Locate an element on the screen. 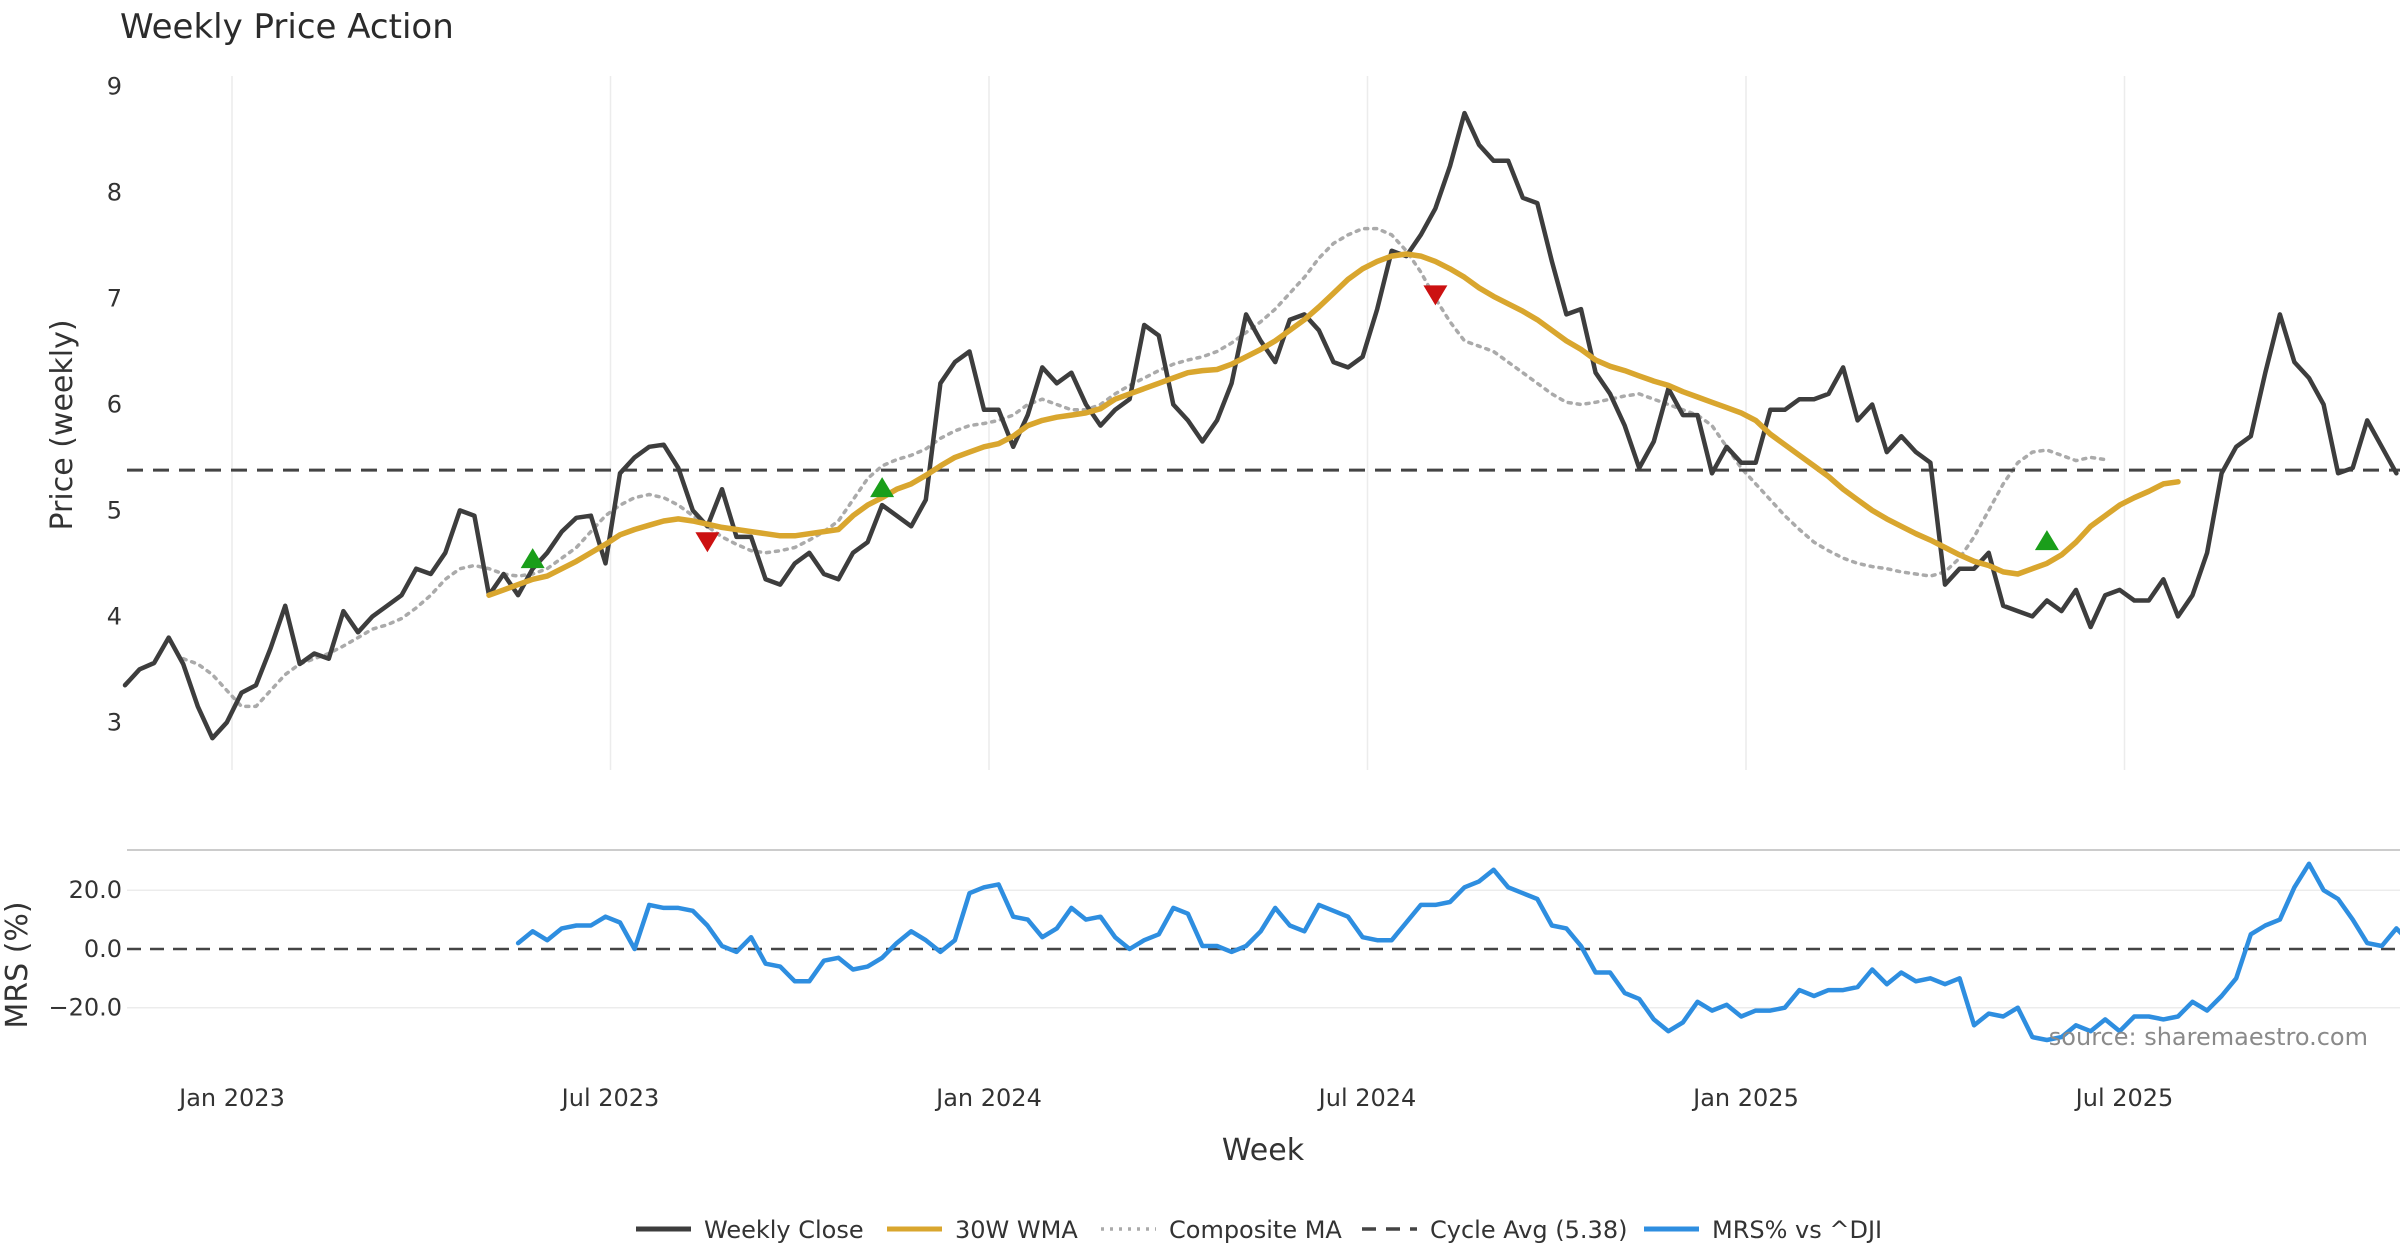 The image size is (2400, 1260). price-y-tick-label: 5 is located at coordinates (114, 510).